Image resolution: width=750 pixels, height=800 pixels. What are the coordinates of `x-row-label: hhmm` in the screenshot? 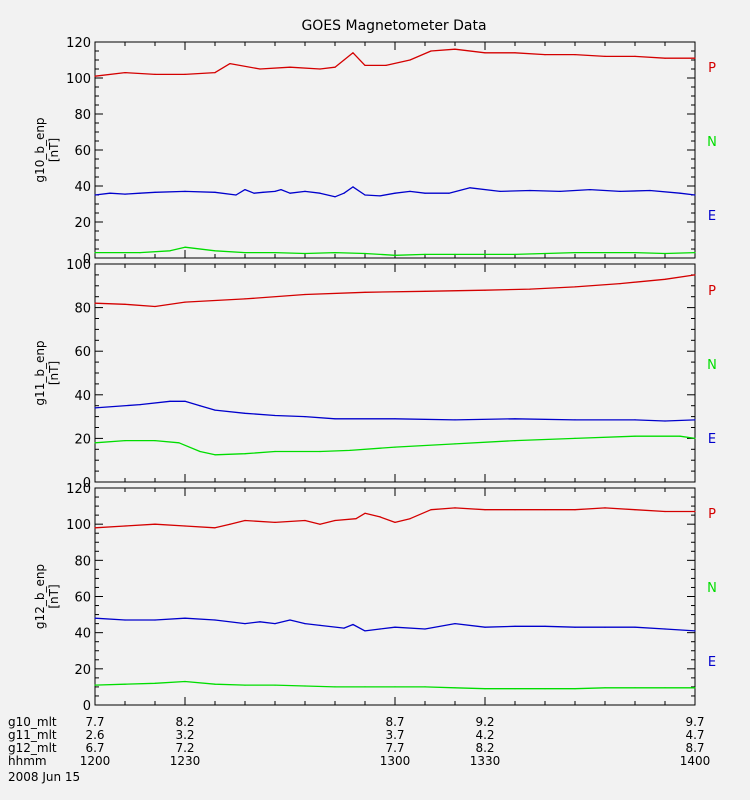 It's located at (27, 761).